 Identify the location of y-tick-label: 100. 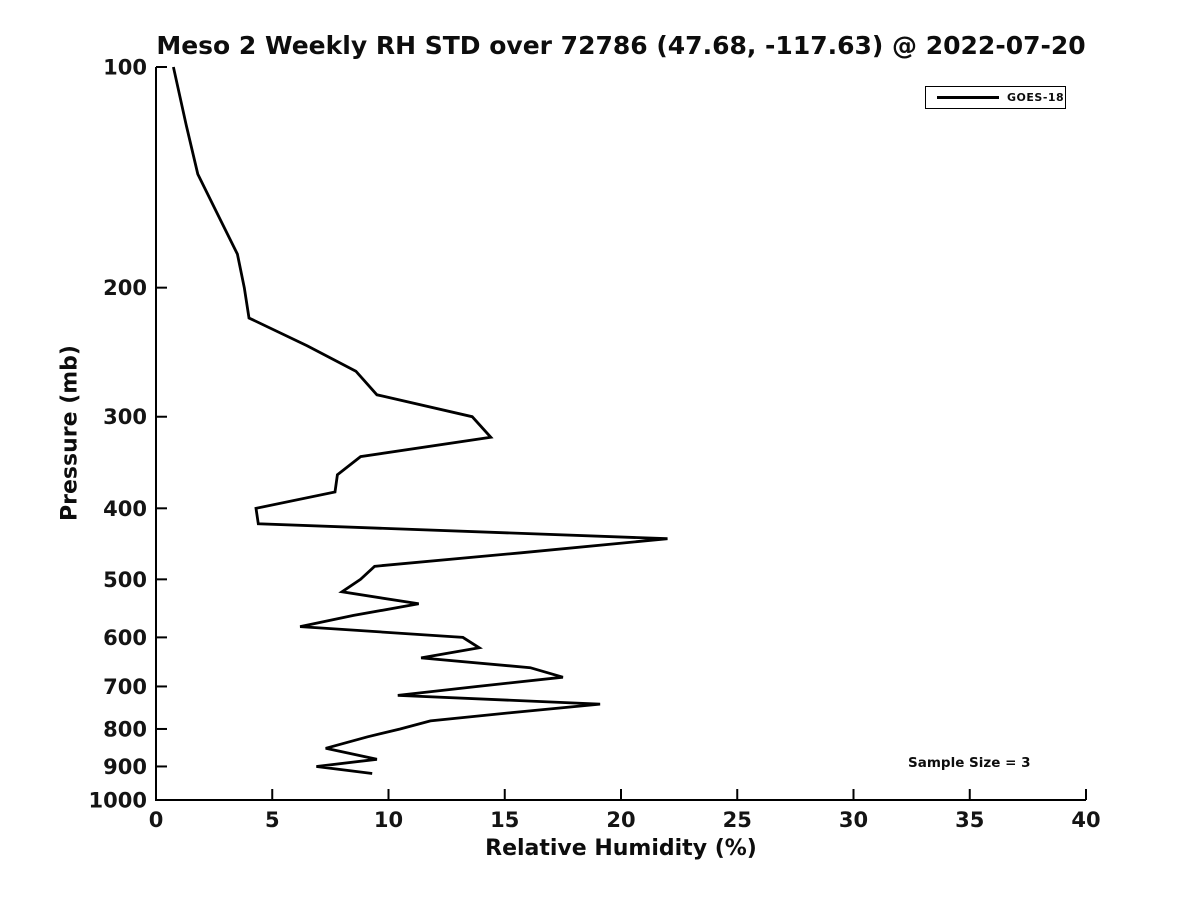
(125, 68).